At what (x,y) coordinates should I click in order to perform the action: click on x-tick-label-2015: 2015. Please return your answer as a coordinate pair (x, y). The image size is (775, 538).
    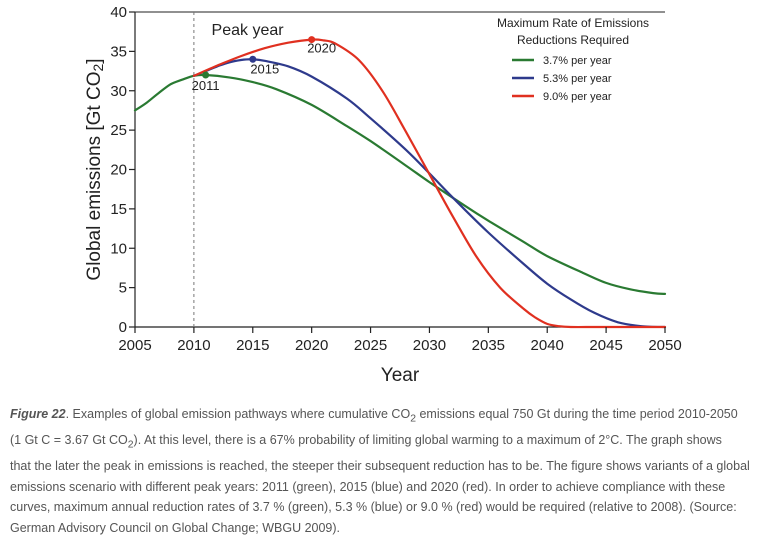
    Looking at the image, I should click on (252, 345).